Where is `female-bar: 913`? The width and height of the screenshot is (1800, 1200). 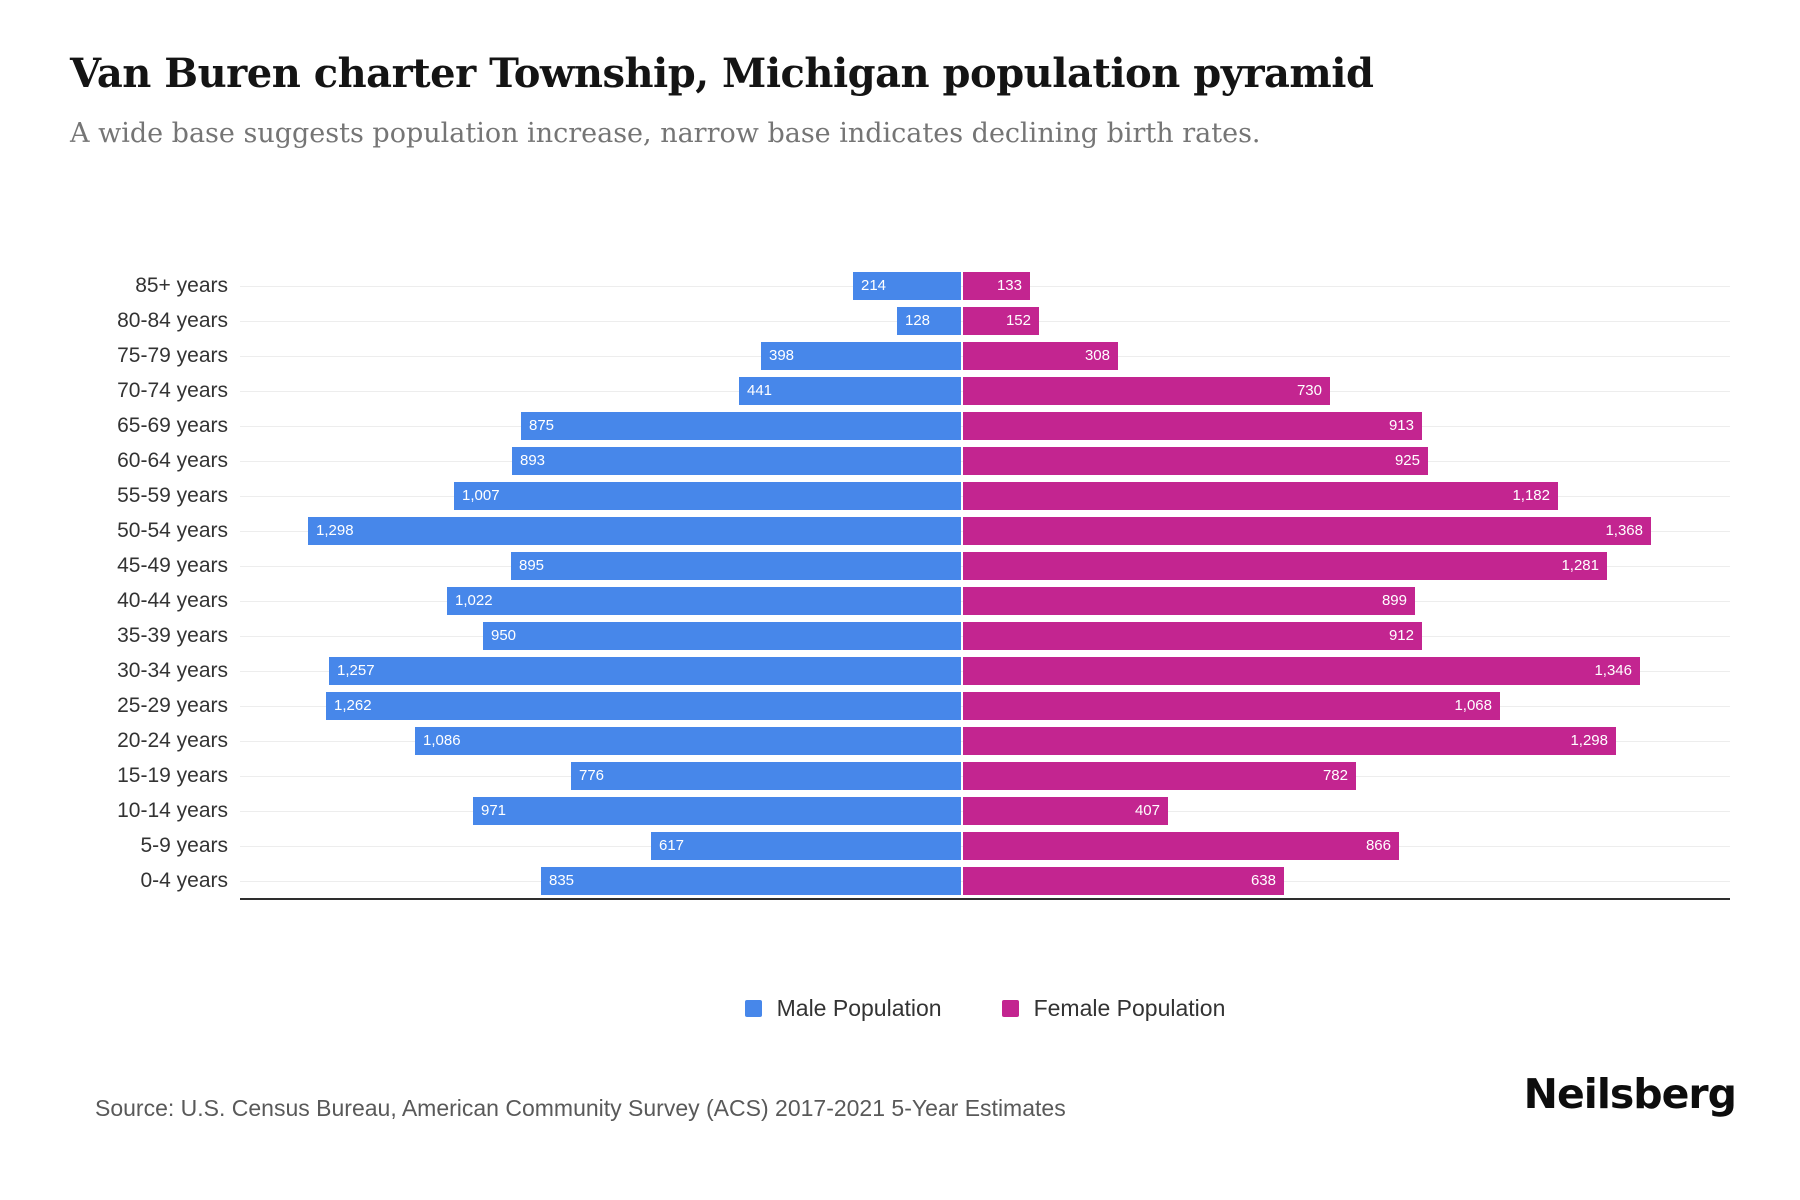
female-bar: 913 is located at coordinates (1192, 425).